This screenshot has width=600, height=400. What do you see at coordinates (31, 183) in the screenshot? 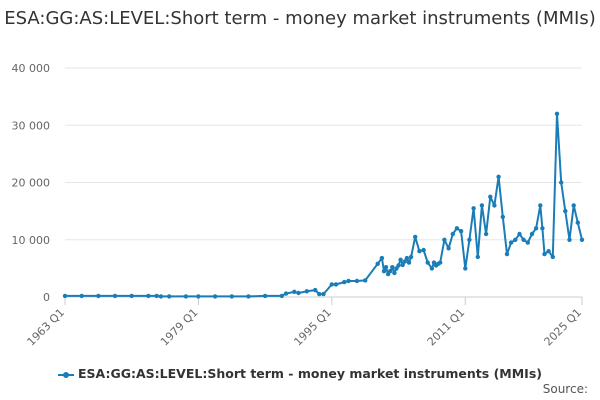
I see `y-tick-label: 20 000` at bounding box center [31, 183].